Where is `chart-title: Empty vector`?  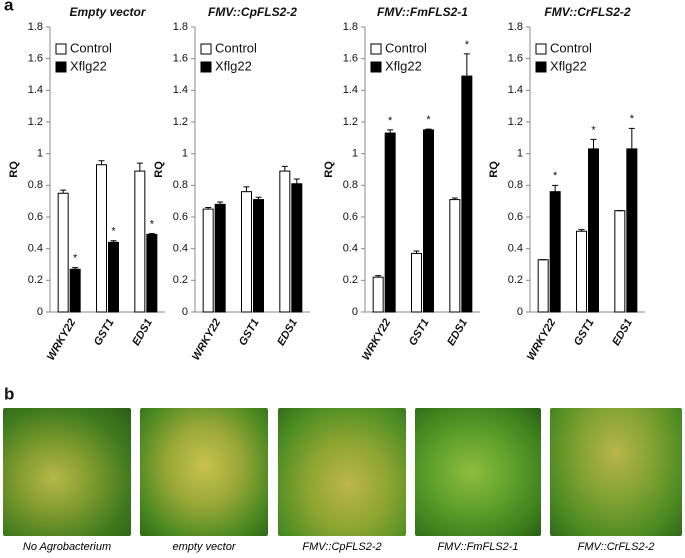
chart-title: Empty vector is located at coordinates (107, 12).